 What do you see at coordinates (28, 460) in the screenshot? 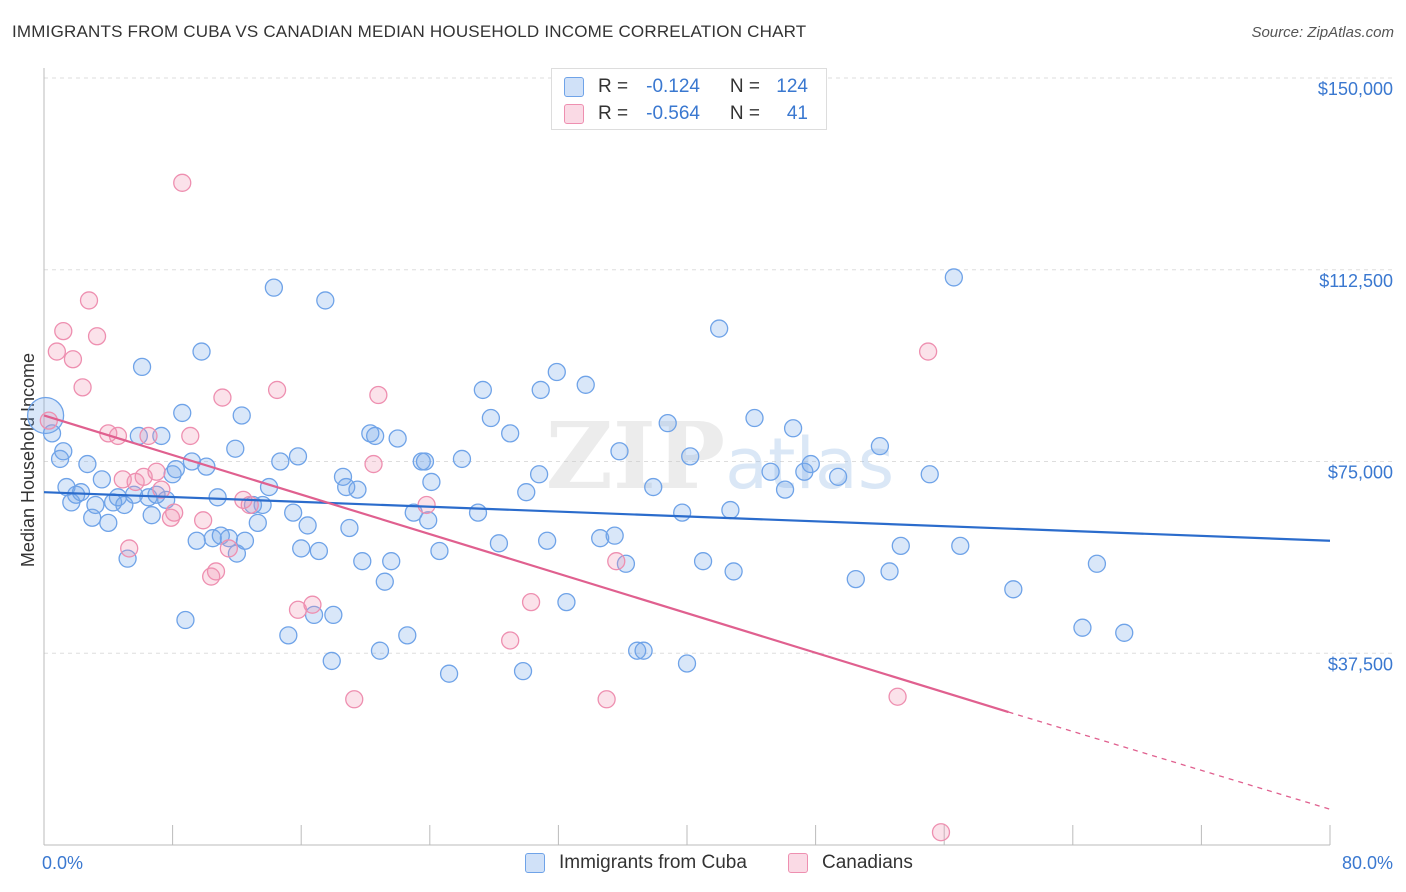
I see `y-axis-label: Median Household Income` at bounding box center [28, 460].